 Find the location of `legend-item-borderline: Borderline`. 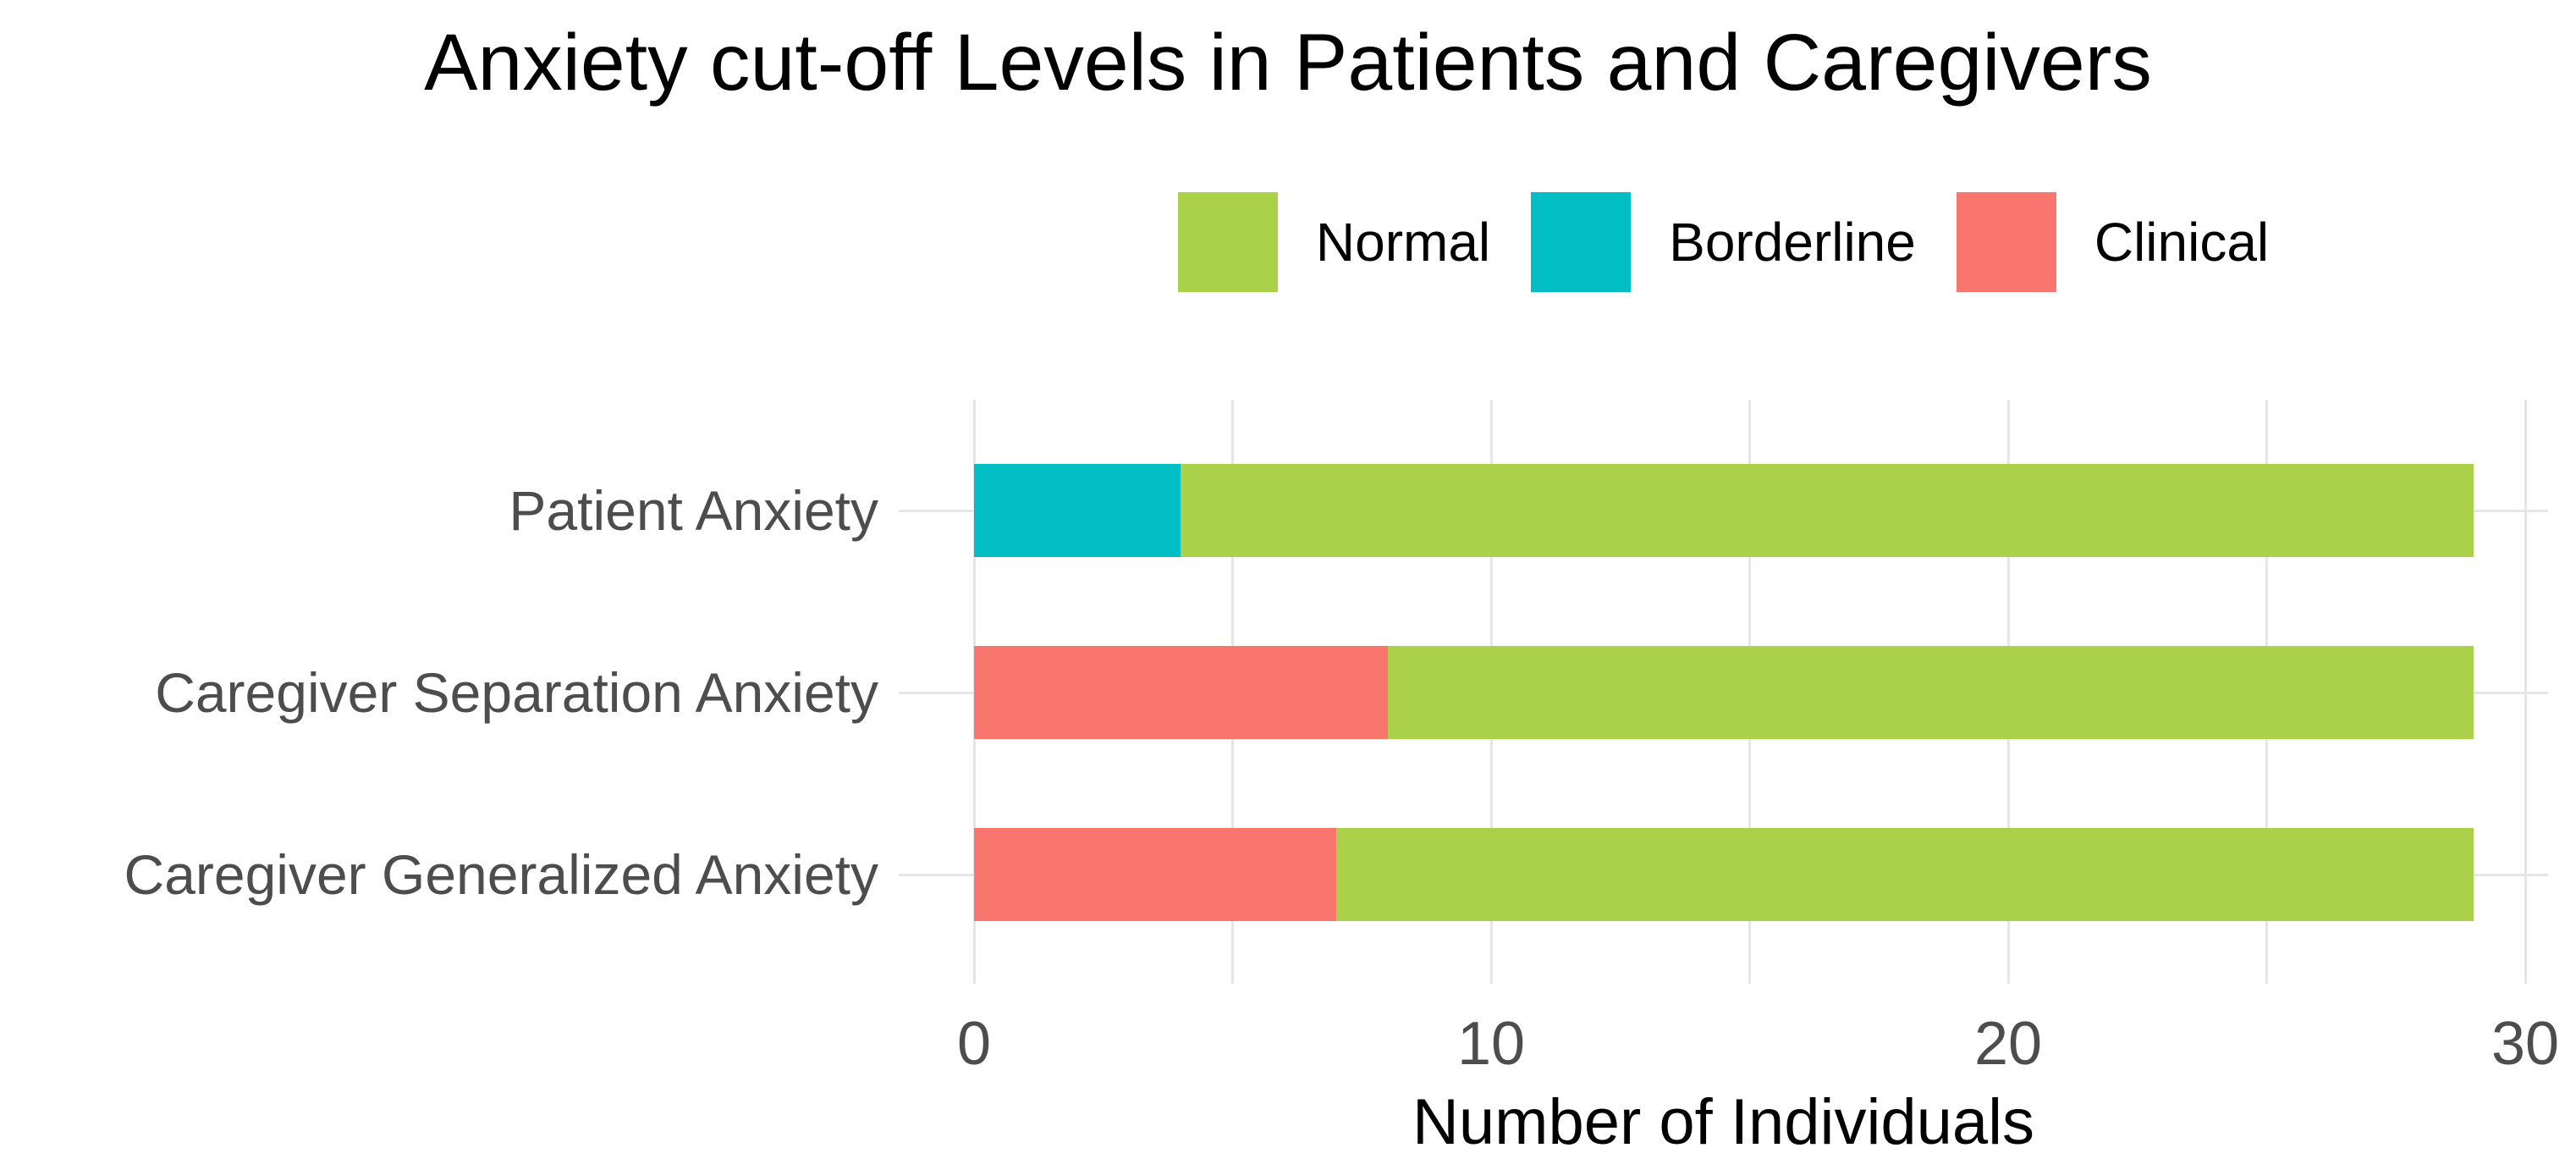

legend-item-borderline: Borderline is located at coordinates (1723, 242).